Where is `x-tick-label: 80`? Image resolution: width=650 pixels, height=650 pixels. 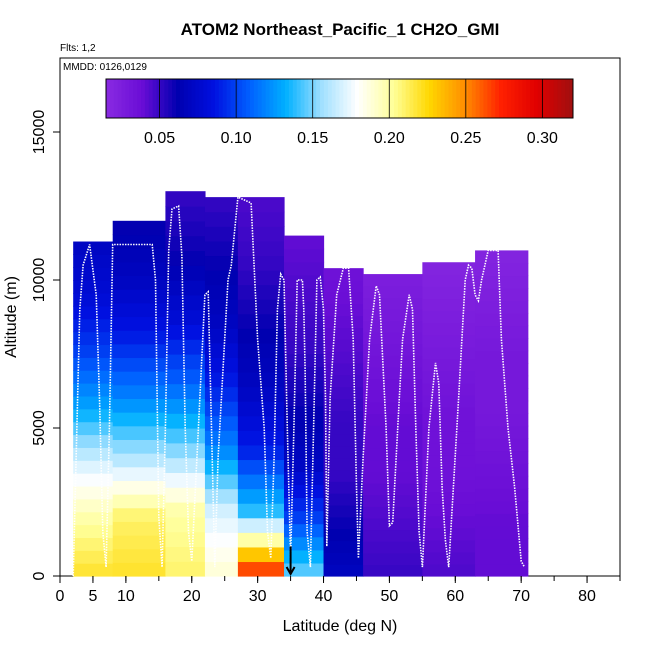 x-tick-label: 80 is located at coordinates (587, 596).